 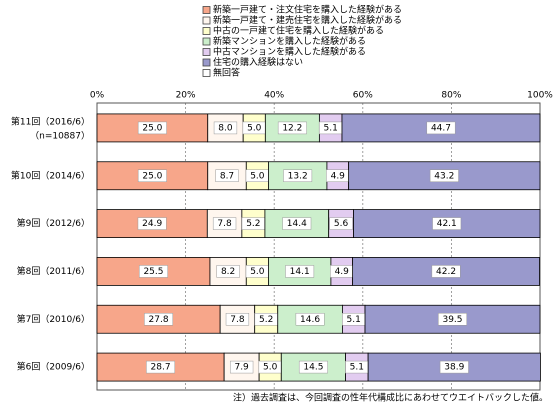 I want to click on value-label: 14.4, so click(x=297, y=224).